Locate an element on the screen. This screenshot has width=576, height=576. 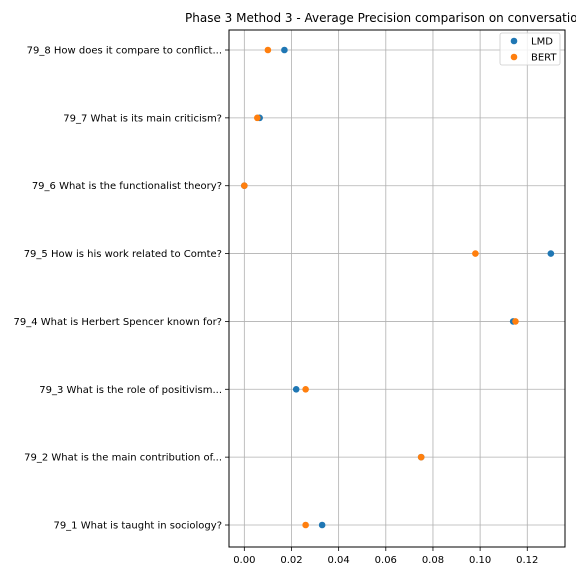
y-tick-label: 79_4 What is Herbert Spencer known for? is located at coordinates (117, 322).